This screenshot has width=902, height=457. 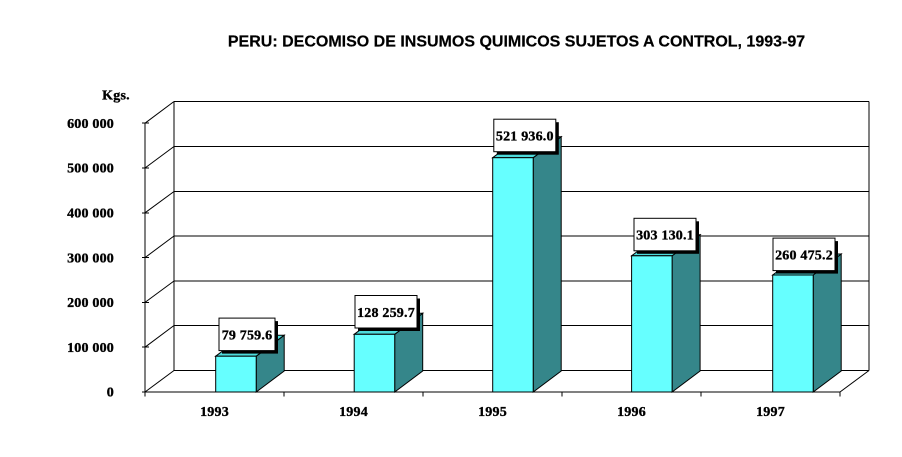 I want to click on svg-text: 1996, so click(x=631, y=412).